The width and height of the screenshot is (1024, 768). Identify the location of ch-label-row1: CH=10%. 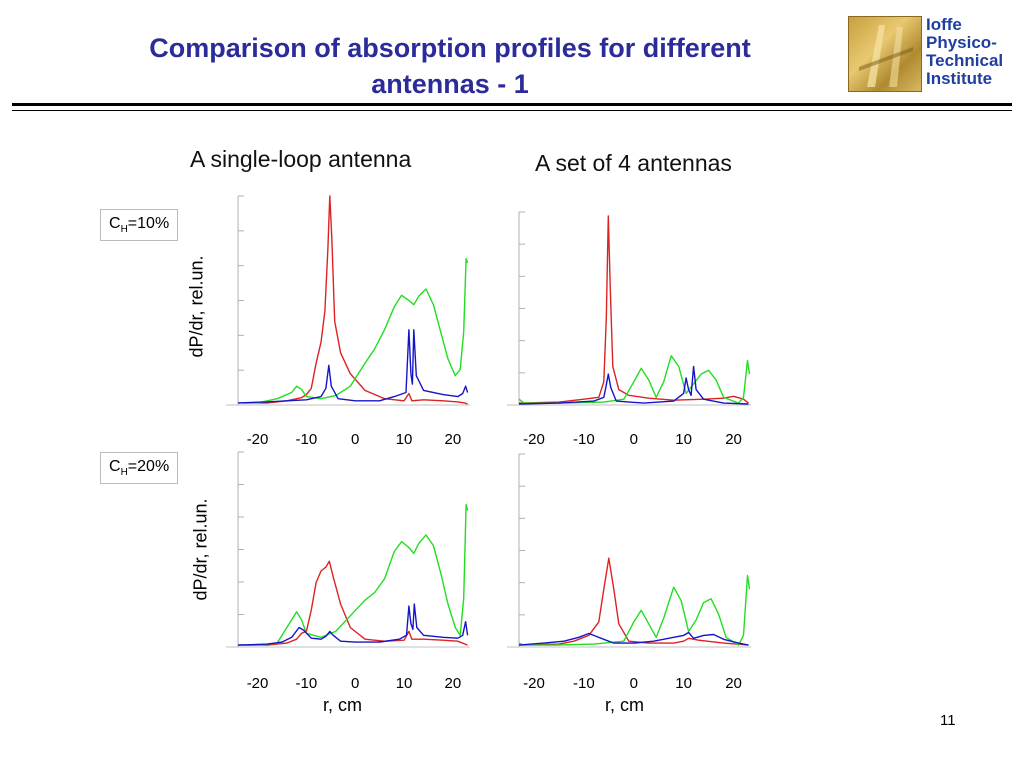
(139, 225).